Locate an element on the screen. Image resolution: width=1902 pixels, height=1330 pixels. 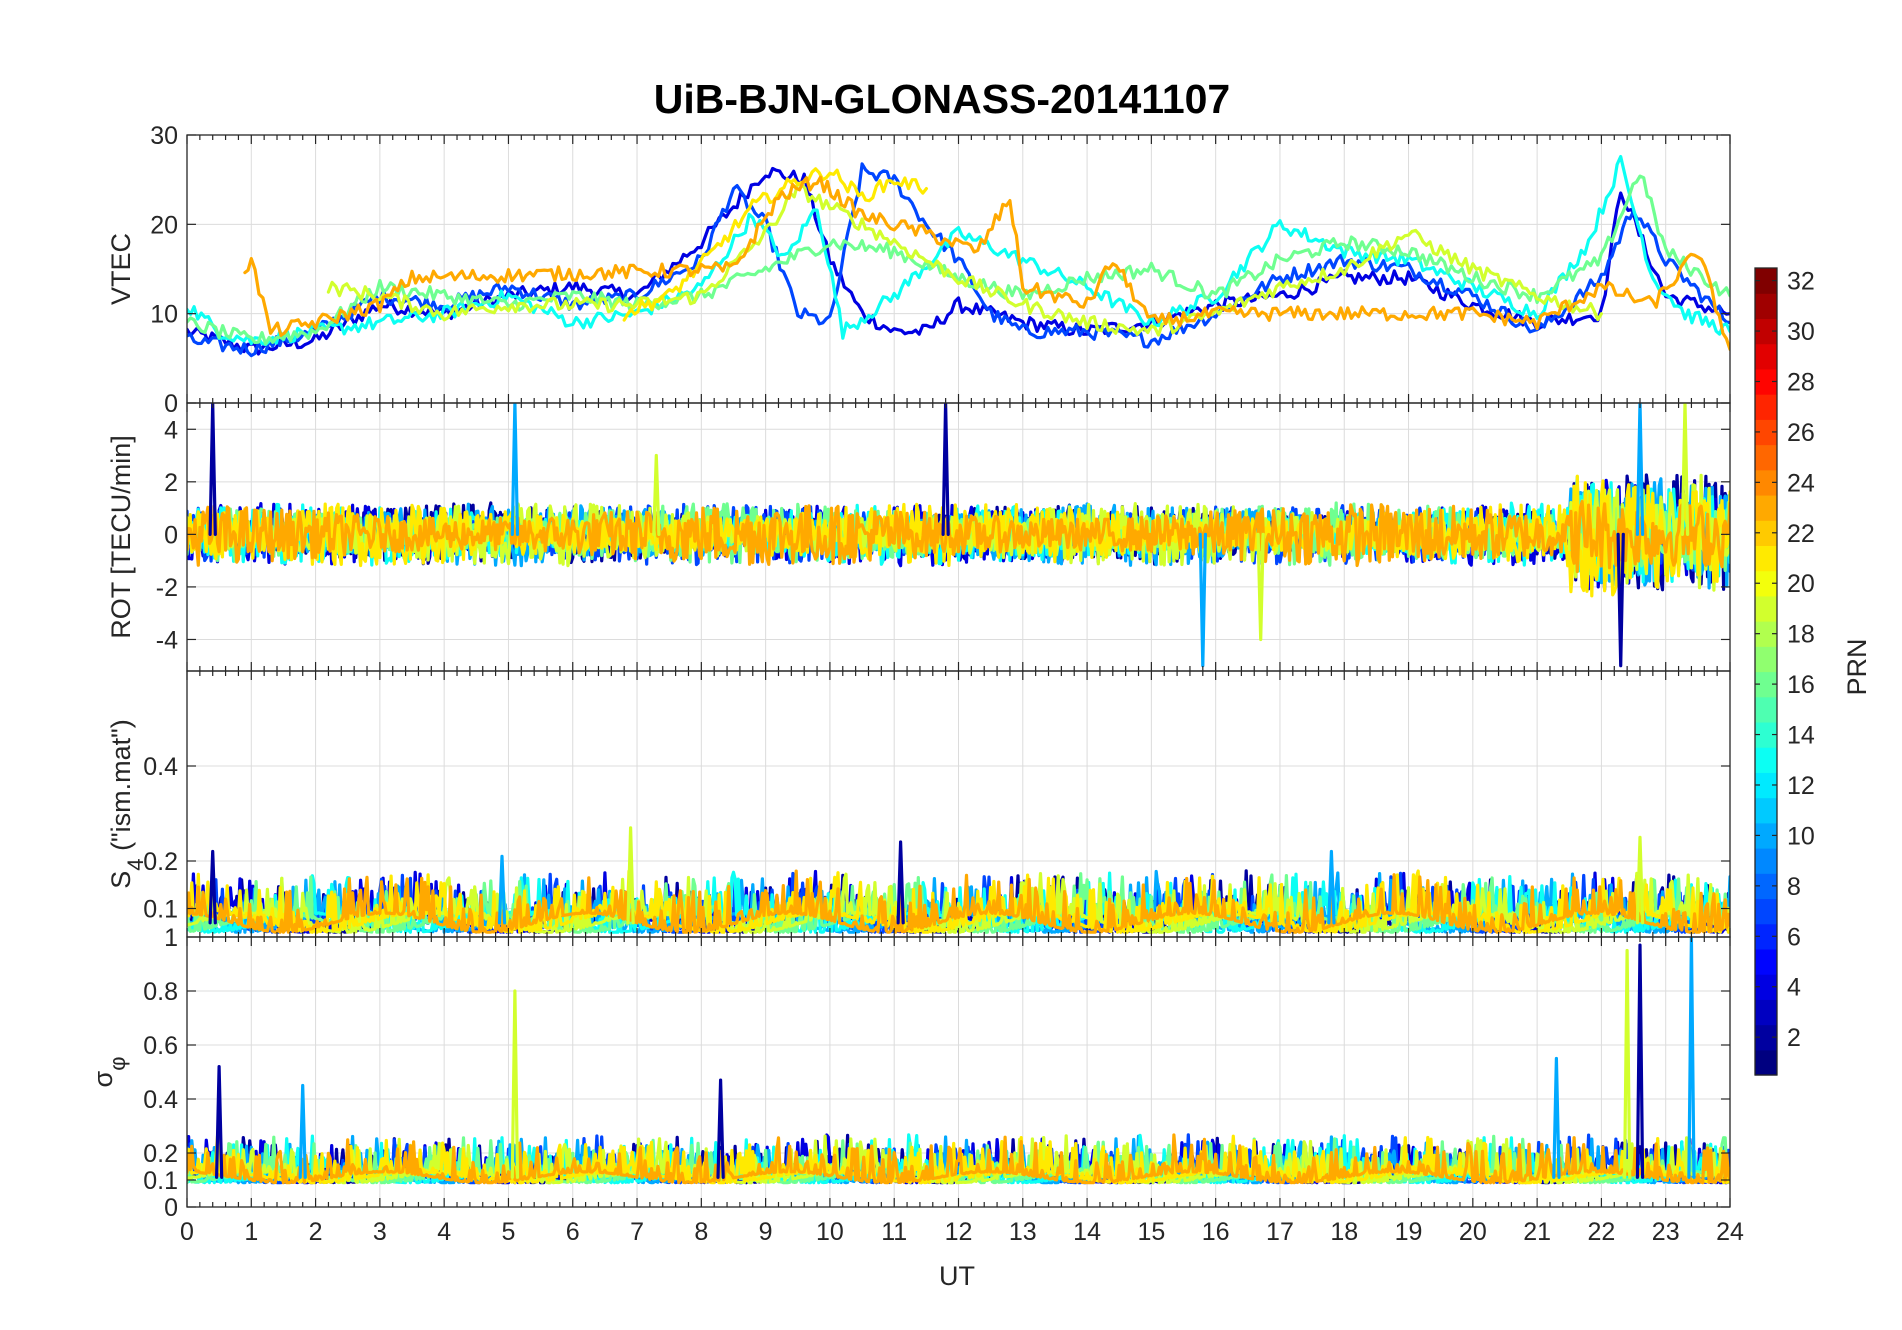
colorbar-tick-label: 22 is located at coordinates (1801, 534).